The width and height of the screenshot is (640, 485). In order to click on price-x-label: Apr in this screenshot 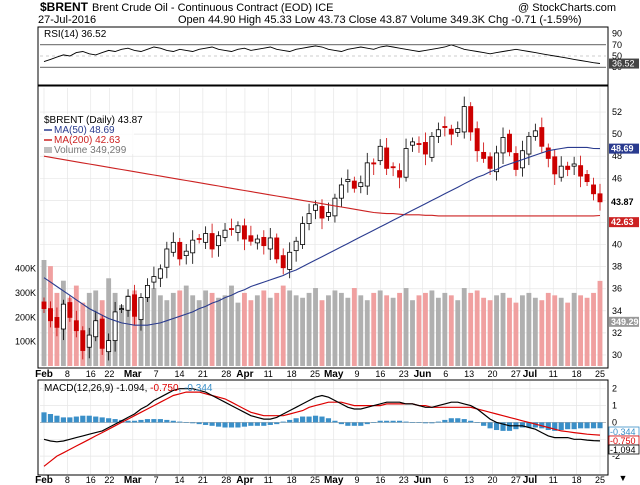, I will do `click(244, 374)`.